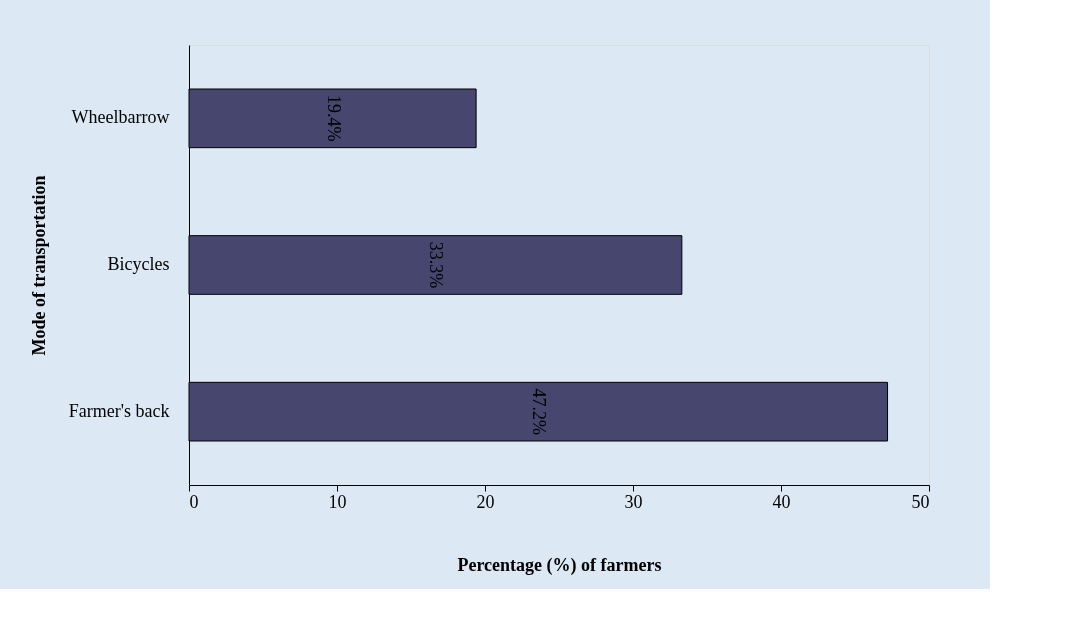  Describe the element at coordinates (138, 264) in the screenshot. I see `y-tick-label: Bicycles` at that location.